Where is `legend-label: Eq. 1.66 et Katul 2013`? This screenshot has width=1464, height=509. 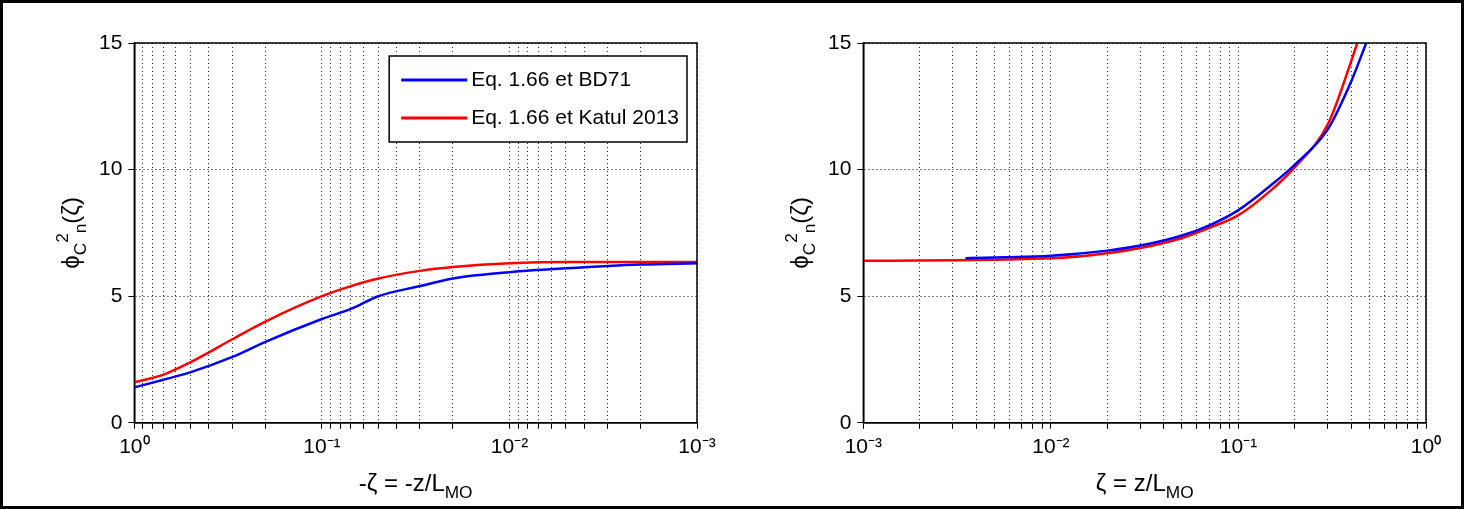
legend-label: Eq. 1.66 et Katul 2013 is located at coordinates (575, 116).